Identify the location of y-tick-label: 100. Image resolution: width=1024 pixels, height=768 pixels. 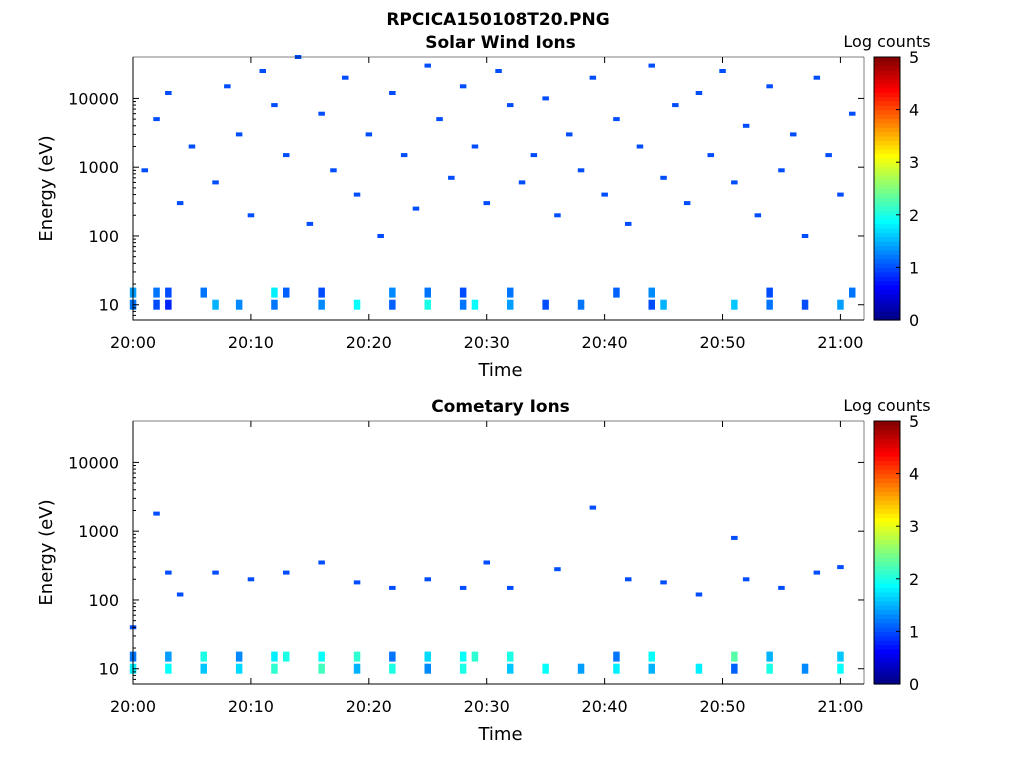
(103, 236).